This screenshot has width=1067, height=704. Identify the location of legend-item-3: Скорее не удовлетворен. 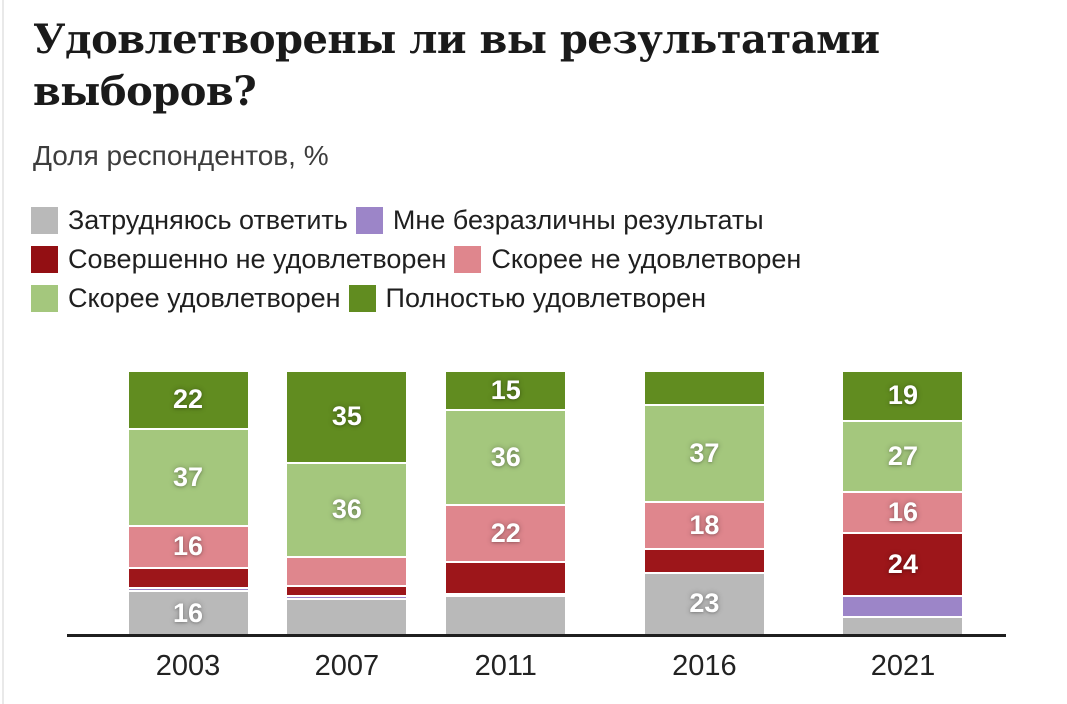
(627, 259).